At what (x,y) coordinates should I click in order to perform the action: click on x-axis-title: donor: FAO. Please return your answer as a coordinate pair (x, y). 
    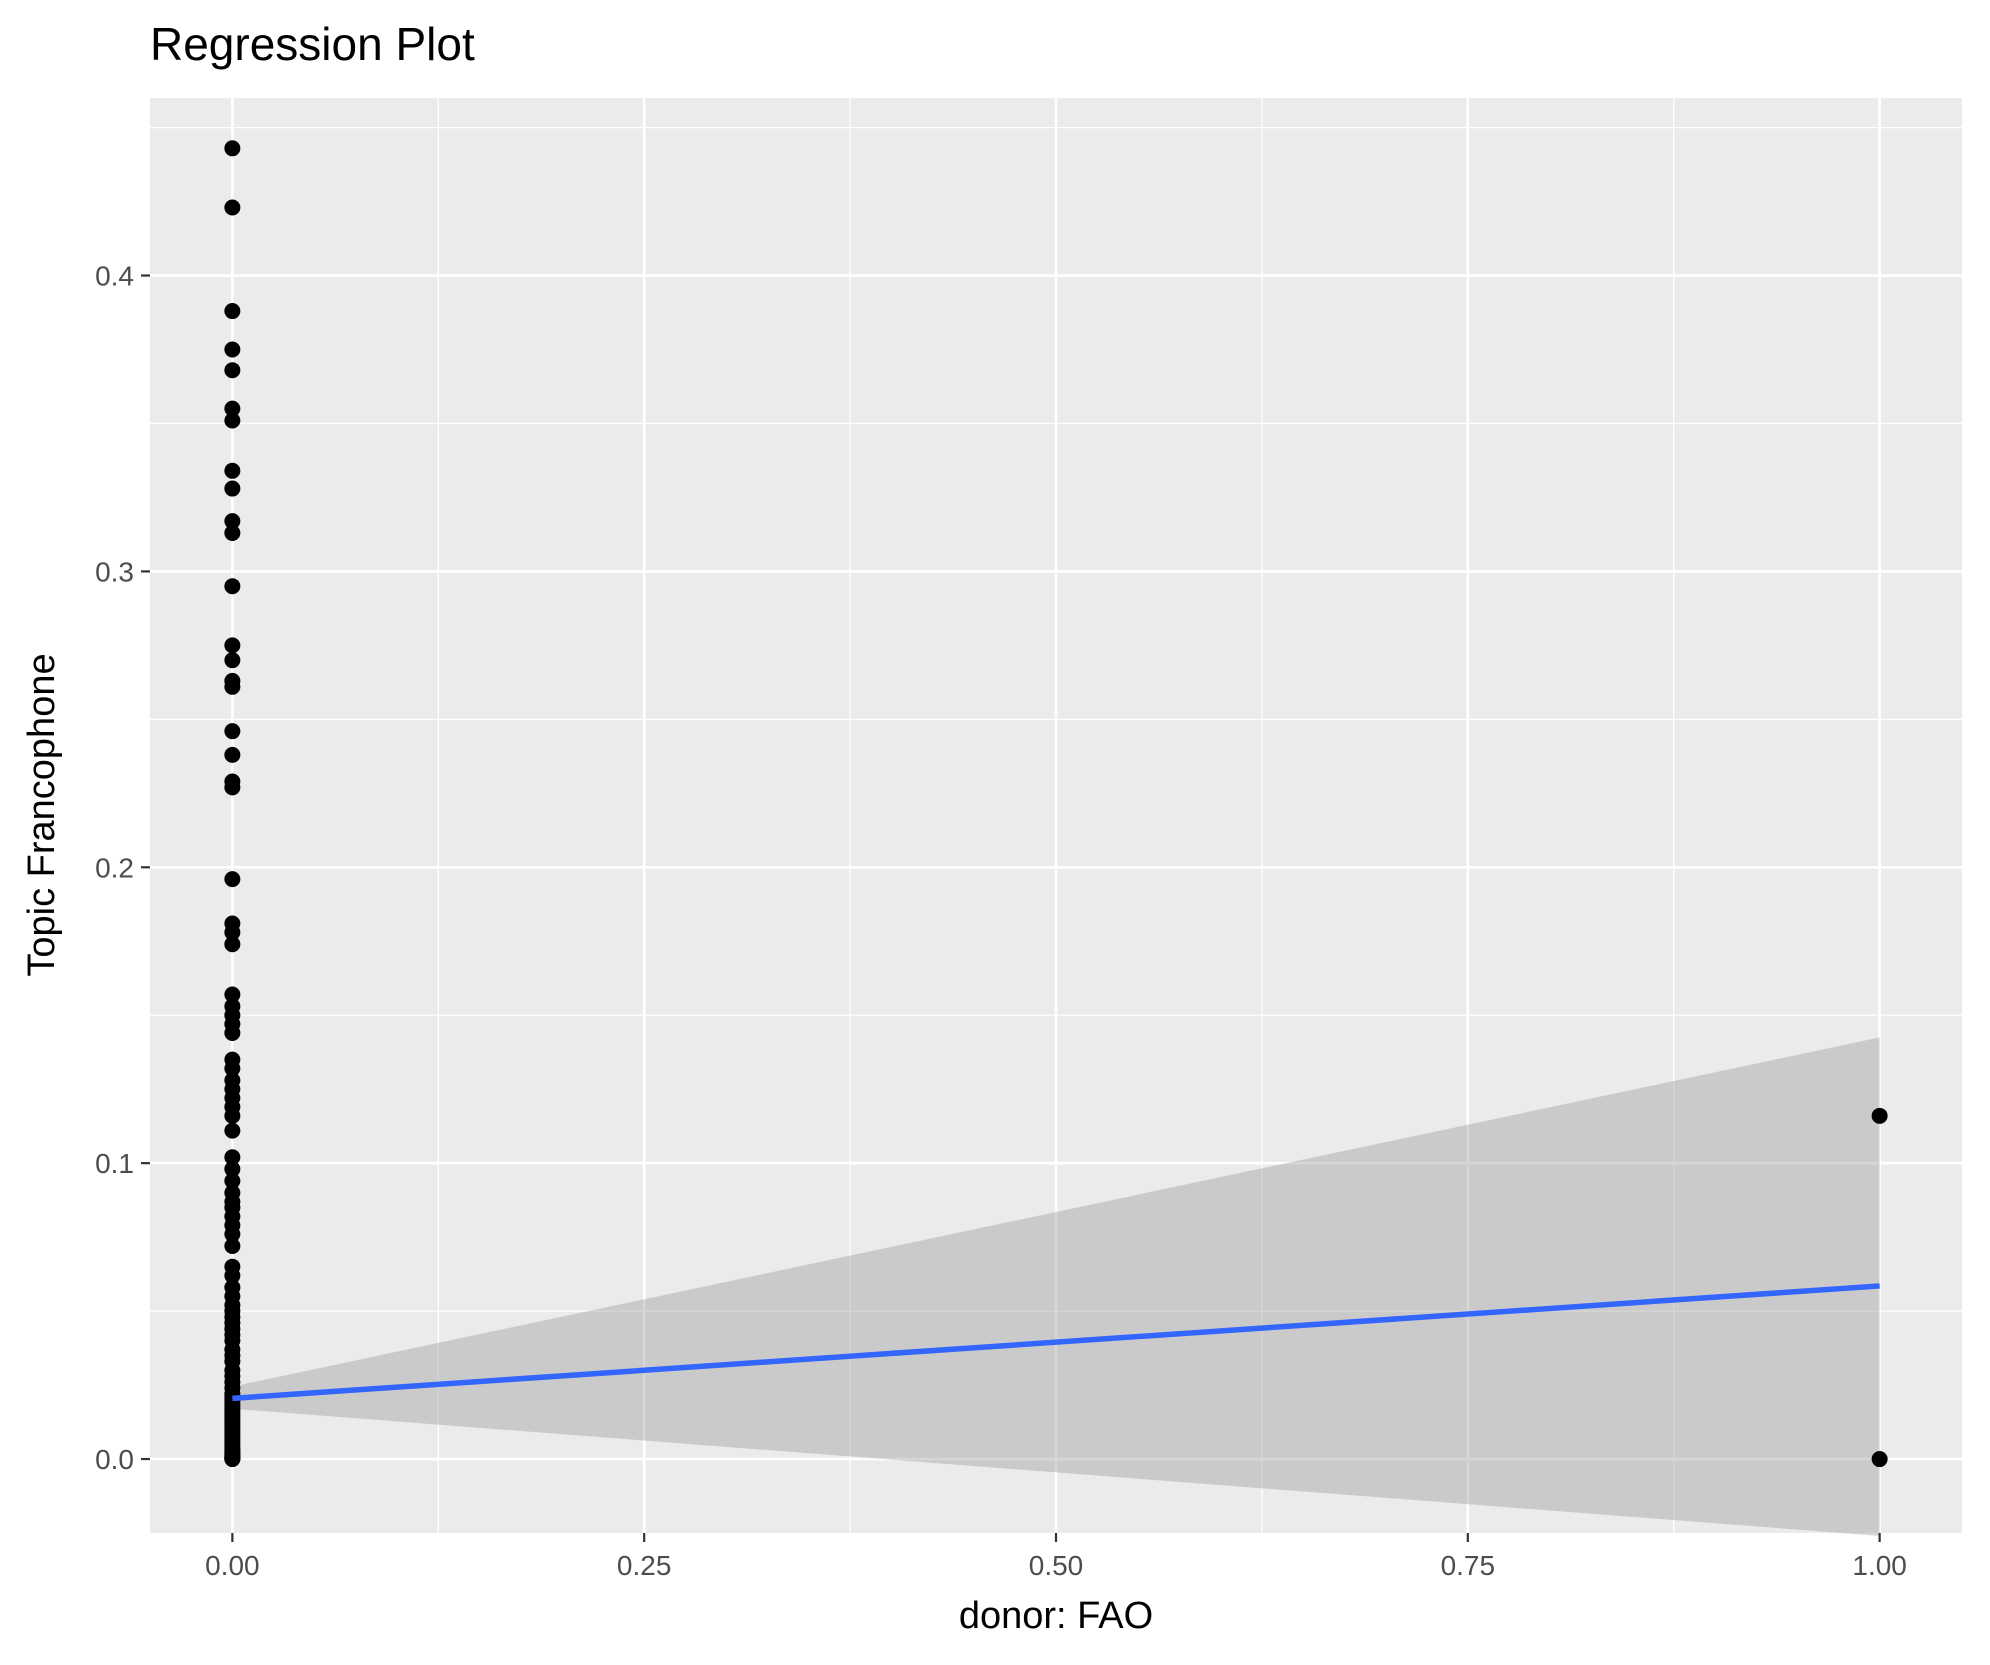
    Looking at the image, I should click on (1056, 1616).